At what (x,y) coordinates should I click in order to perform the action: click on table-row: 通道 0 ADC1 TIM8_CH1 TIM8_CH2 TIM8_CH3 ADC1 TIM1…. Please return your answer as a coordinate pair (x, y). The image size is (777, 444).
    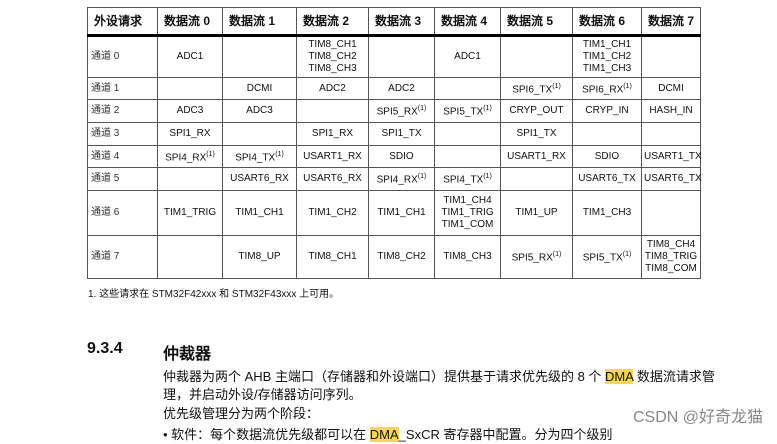
    Looking at the image, I should click on (394, 56).